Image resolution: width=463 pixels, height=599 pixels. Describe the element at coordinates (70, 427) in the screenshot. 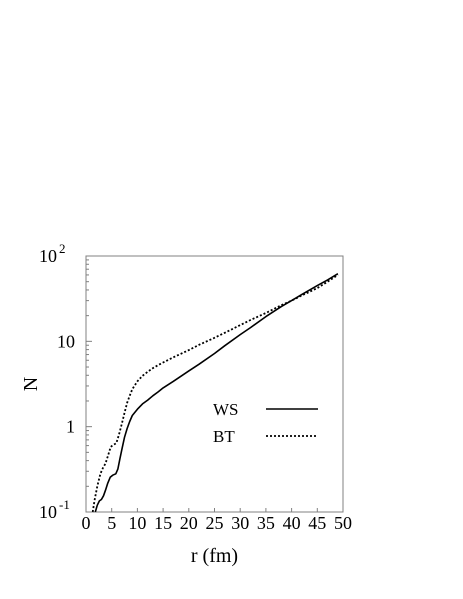

I see `y-tick-label: 1` at that location.